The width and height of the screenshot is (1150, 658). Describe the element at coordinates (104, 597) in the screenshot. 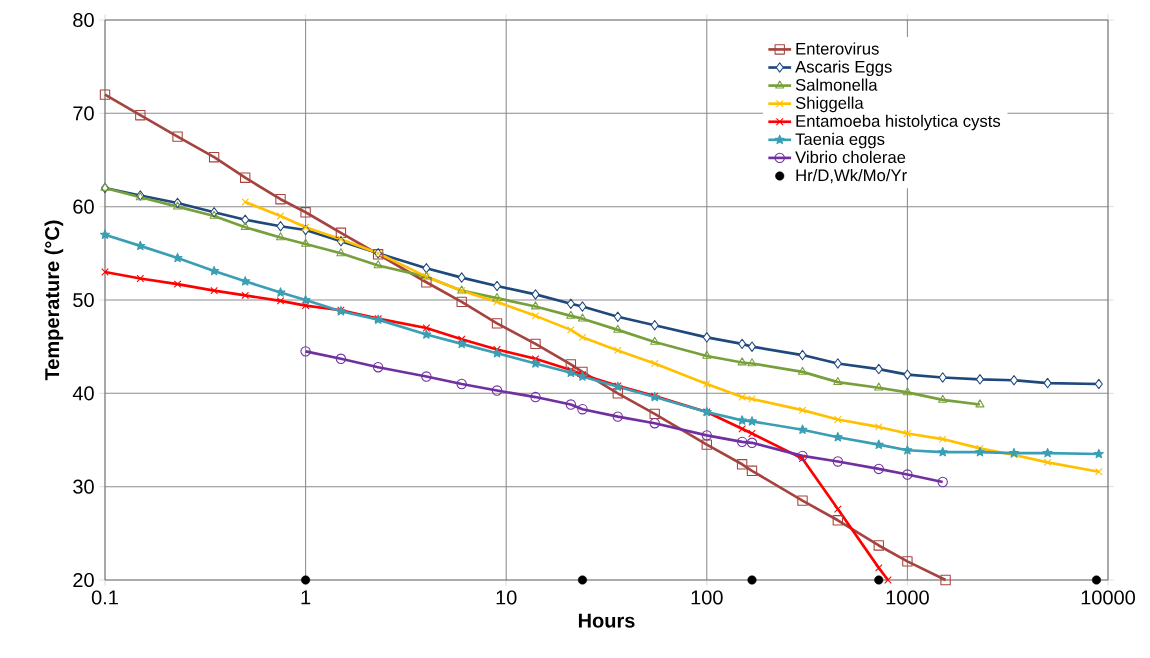

I see `x-tick-label: 0.1` at that location.